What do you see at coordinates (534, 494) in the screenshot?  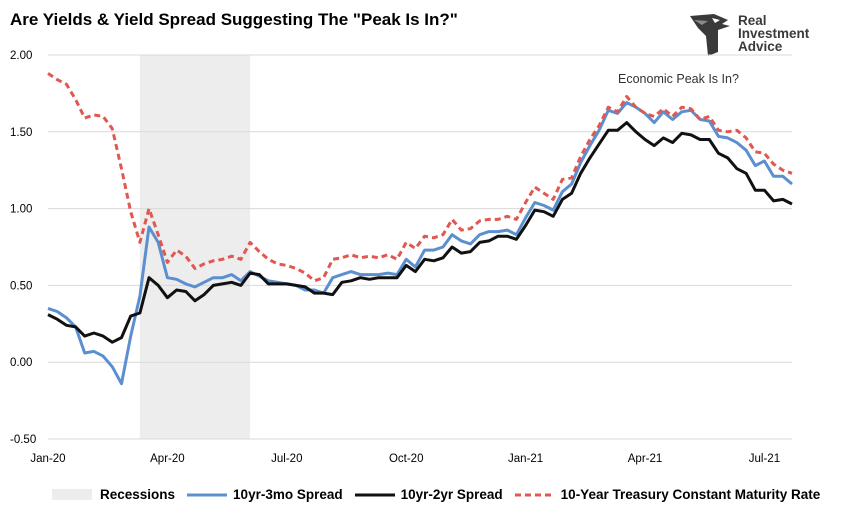 I see `legend-swatch-10yr-treasury` at bounding box center [534, 494].